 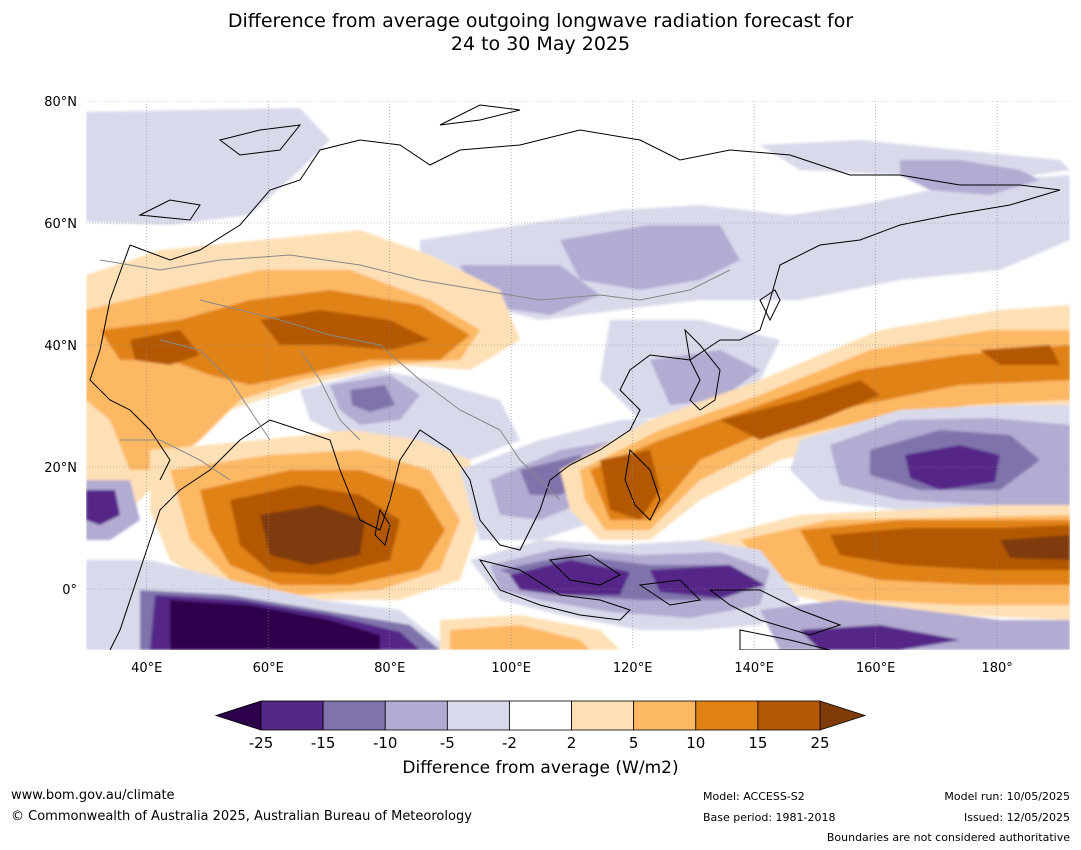 What do you see at coordinates (447, 743) in the screenshot?
I see `colorbar-tick-label: -5` at bounding box center [447, 743].